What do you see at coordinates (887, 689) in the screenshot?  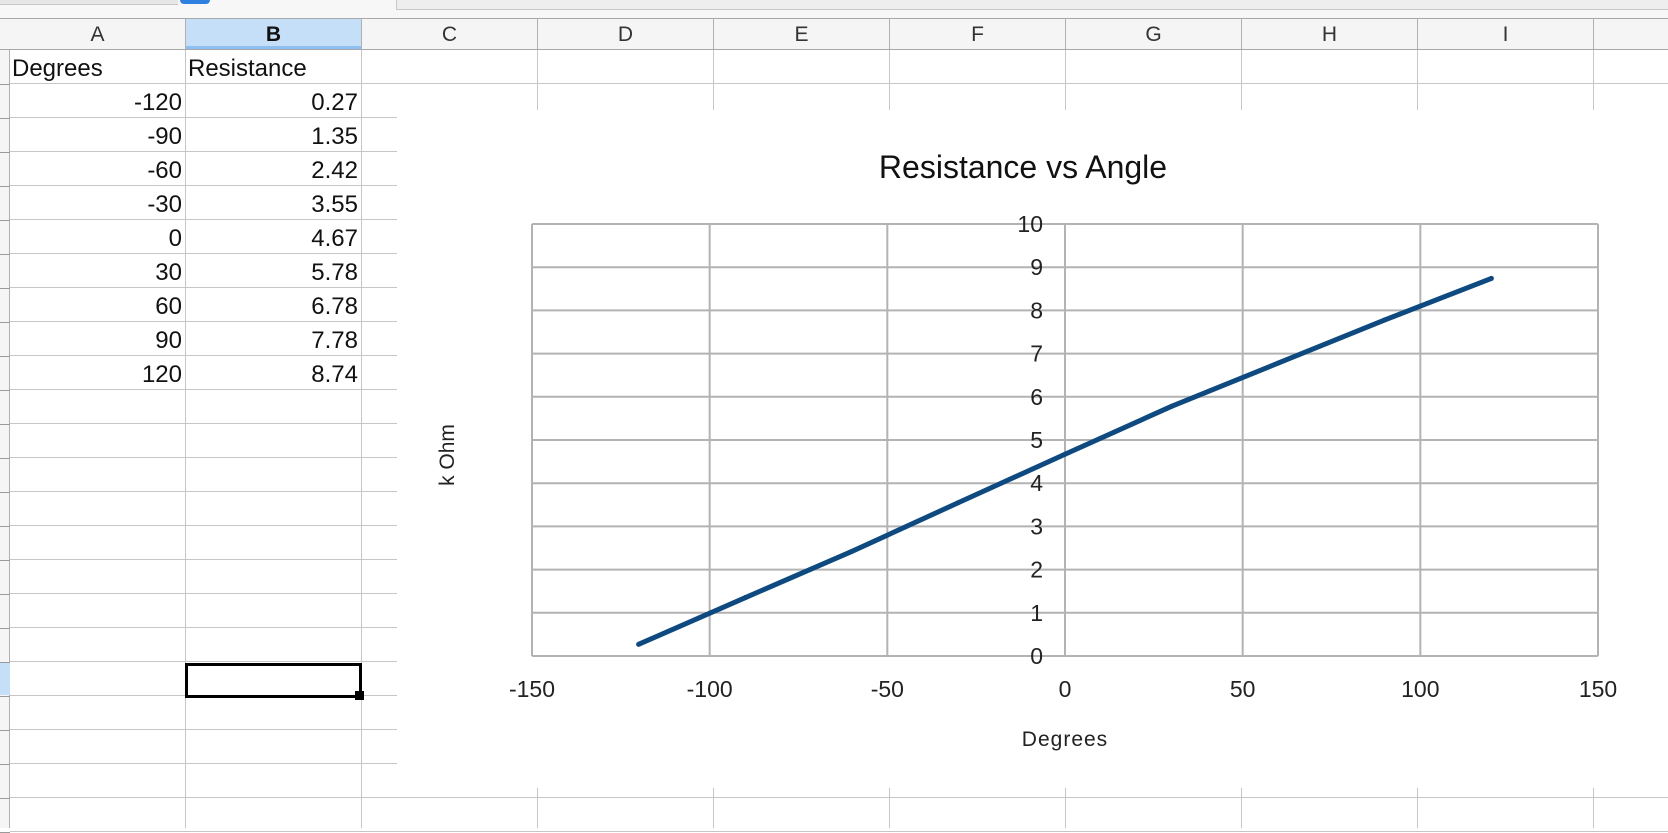 I see `x-tick-label: -50` at bounding box center [887, 689].